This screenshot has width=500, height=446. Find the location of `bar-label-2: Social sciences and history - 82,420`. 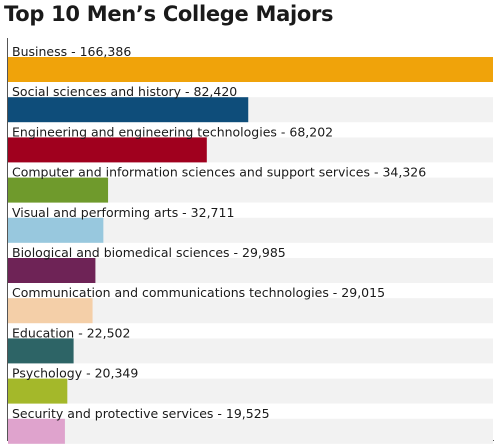

bar-label-2: Social sciences and history - 82,420 is located at coordinates (124, 91).